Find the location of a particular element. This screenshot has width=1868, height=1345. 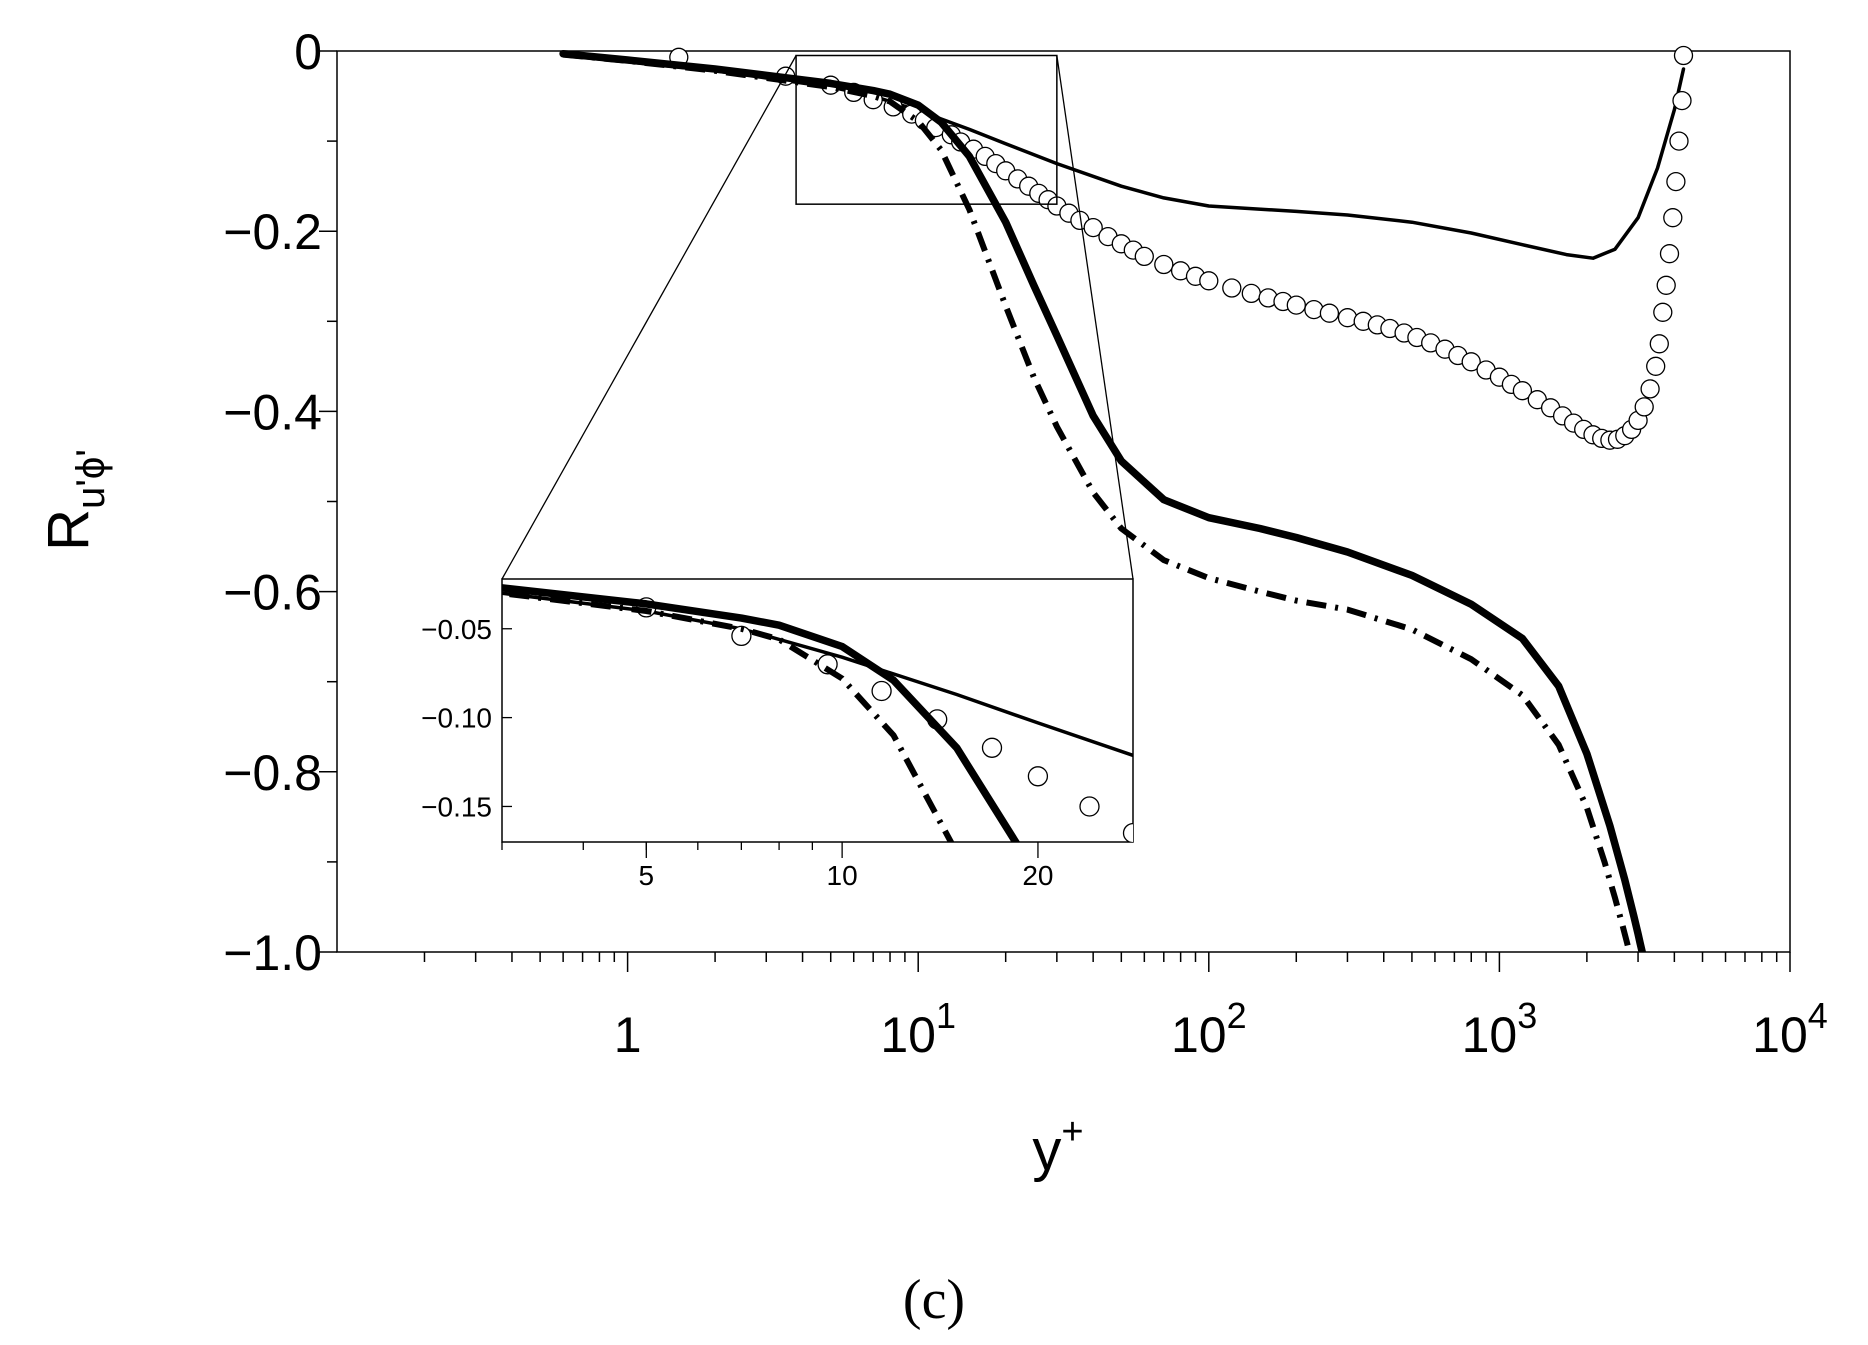

inset-frame is located at coordinates (817, 710).